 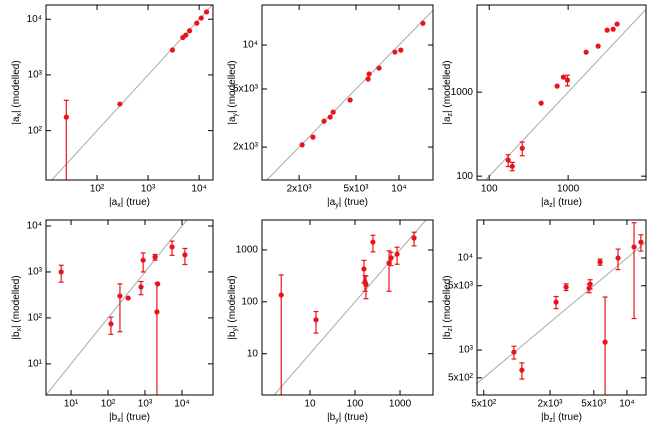 I want to click on y-axis-label: |bz| (modelled), so click(x=448, y=307).